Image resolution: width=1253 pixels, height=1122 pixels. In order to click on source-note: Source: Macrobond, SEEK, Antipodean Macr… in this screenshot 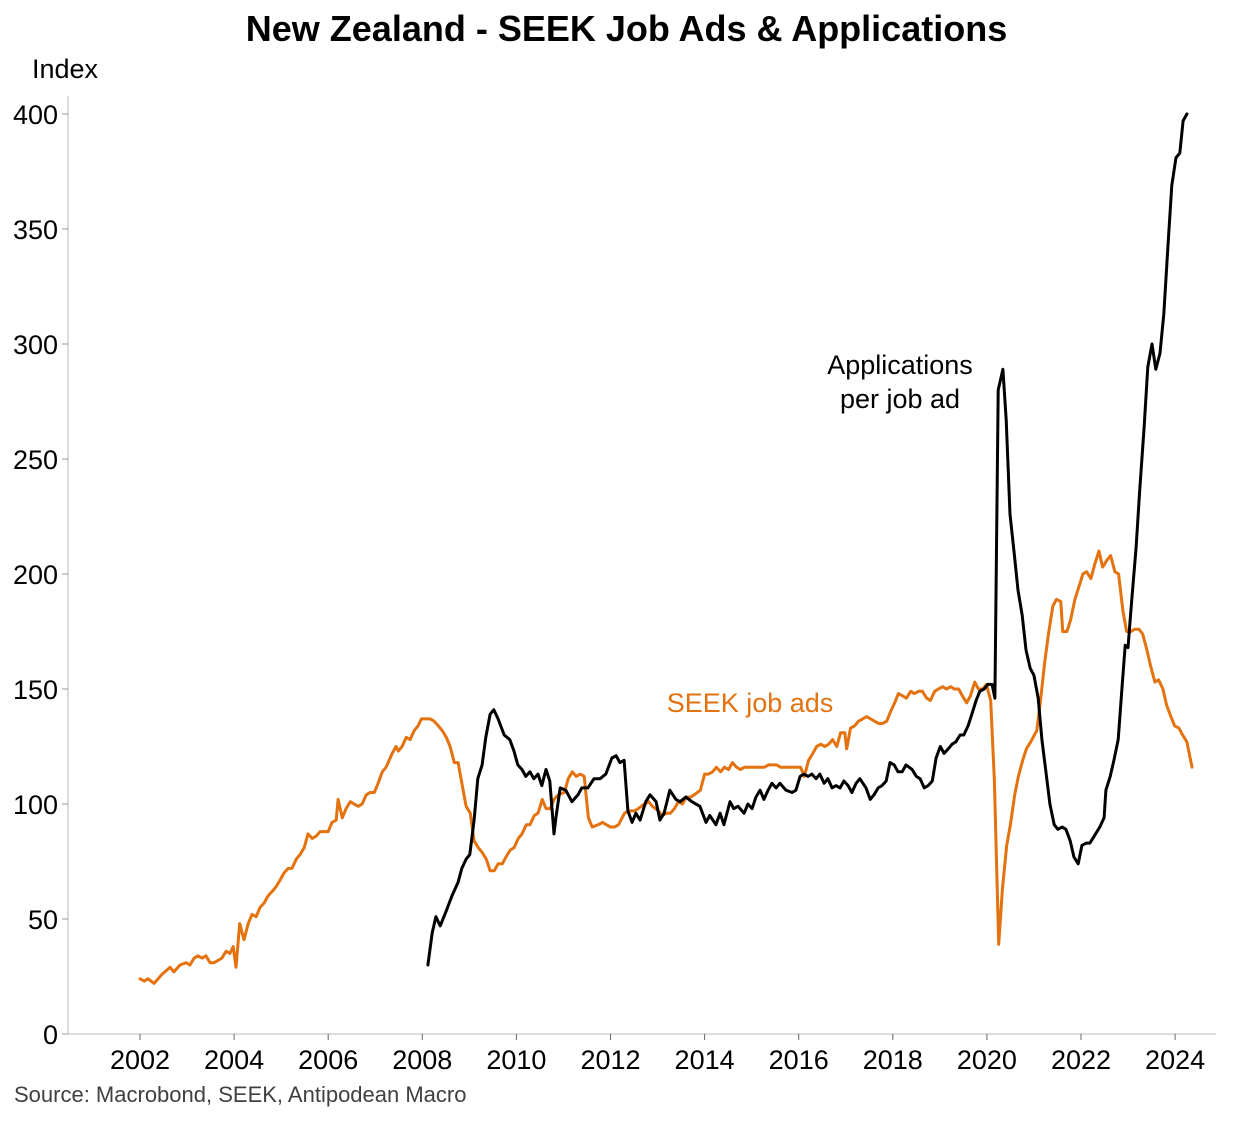, I will do `click(240, 1094)`.